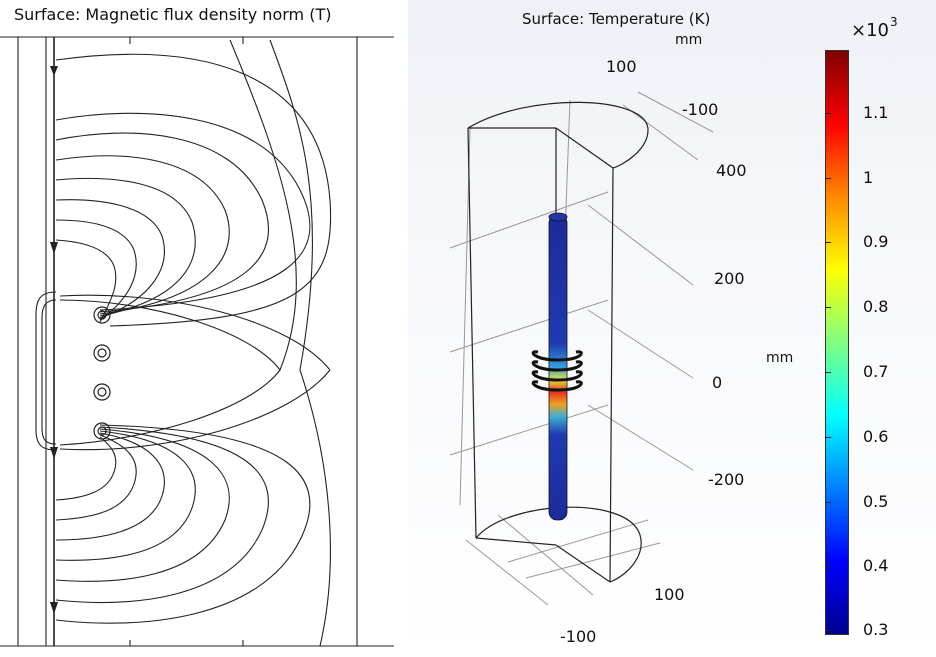  Describe the element at coordinates (717, 382) in the screenshot. I see `tick-z-0: 0` at that location.